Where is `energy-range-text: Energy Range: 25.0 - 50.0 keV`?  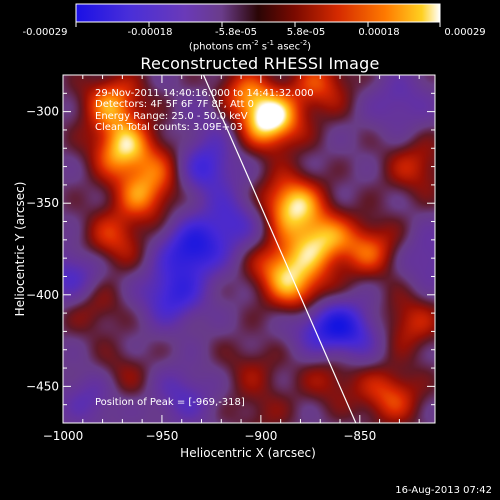 energy-range-text: Energy Range: 25.0 - 50.0 keV is located at coordinates (171, 116).